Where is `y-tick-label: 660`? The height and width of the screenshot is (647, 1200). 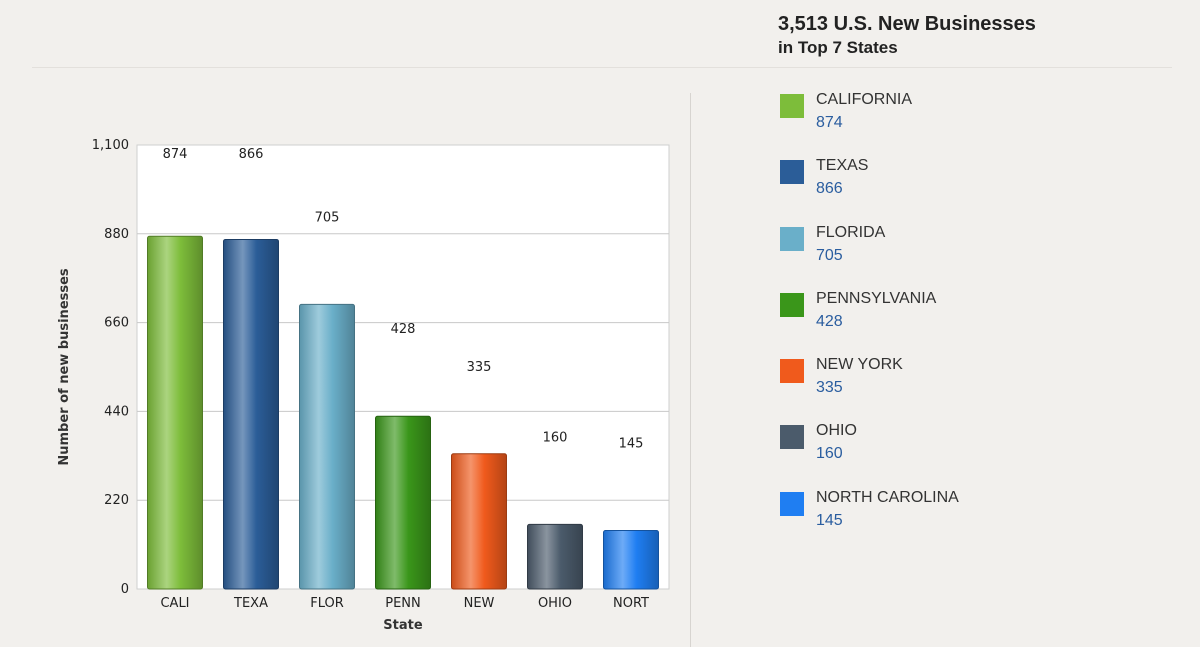
y-tick-label: 660 is located at coordinates (116, 323).